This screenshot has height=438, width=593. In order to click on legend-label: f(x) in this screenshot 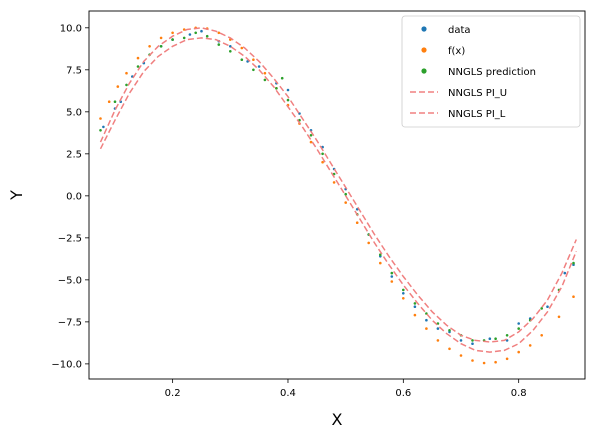, I will do `click(456, 51)`.